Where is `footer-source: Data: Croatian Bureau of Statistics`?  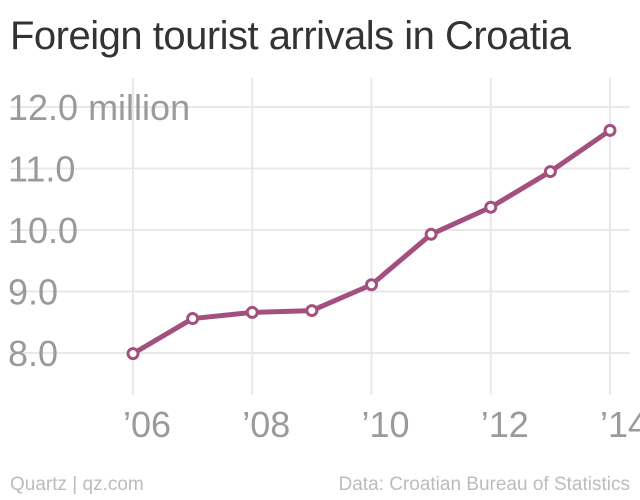 footer-source: Data: Croatian Bureau of Statistics is located at coordinates (484, 484).